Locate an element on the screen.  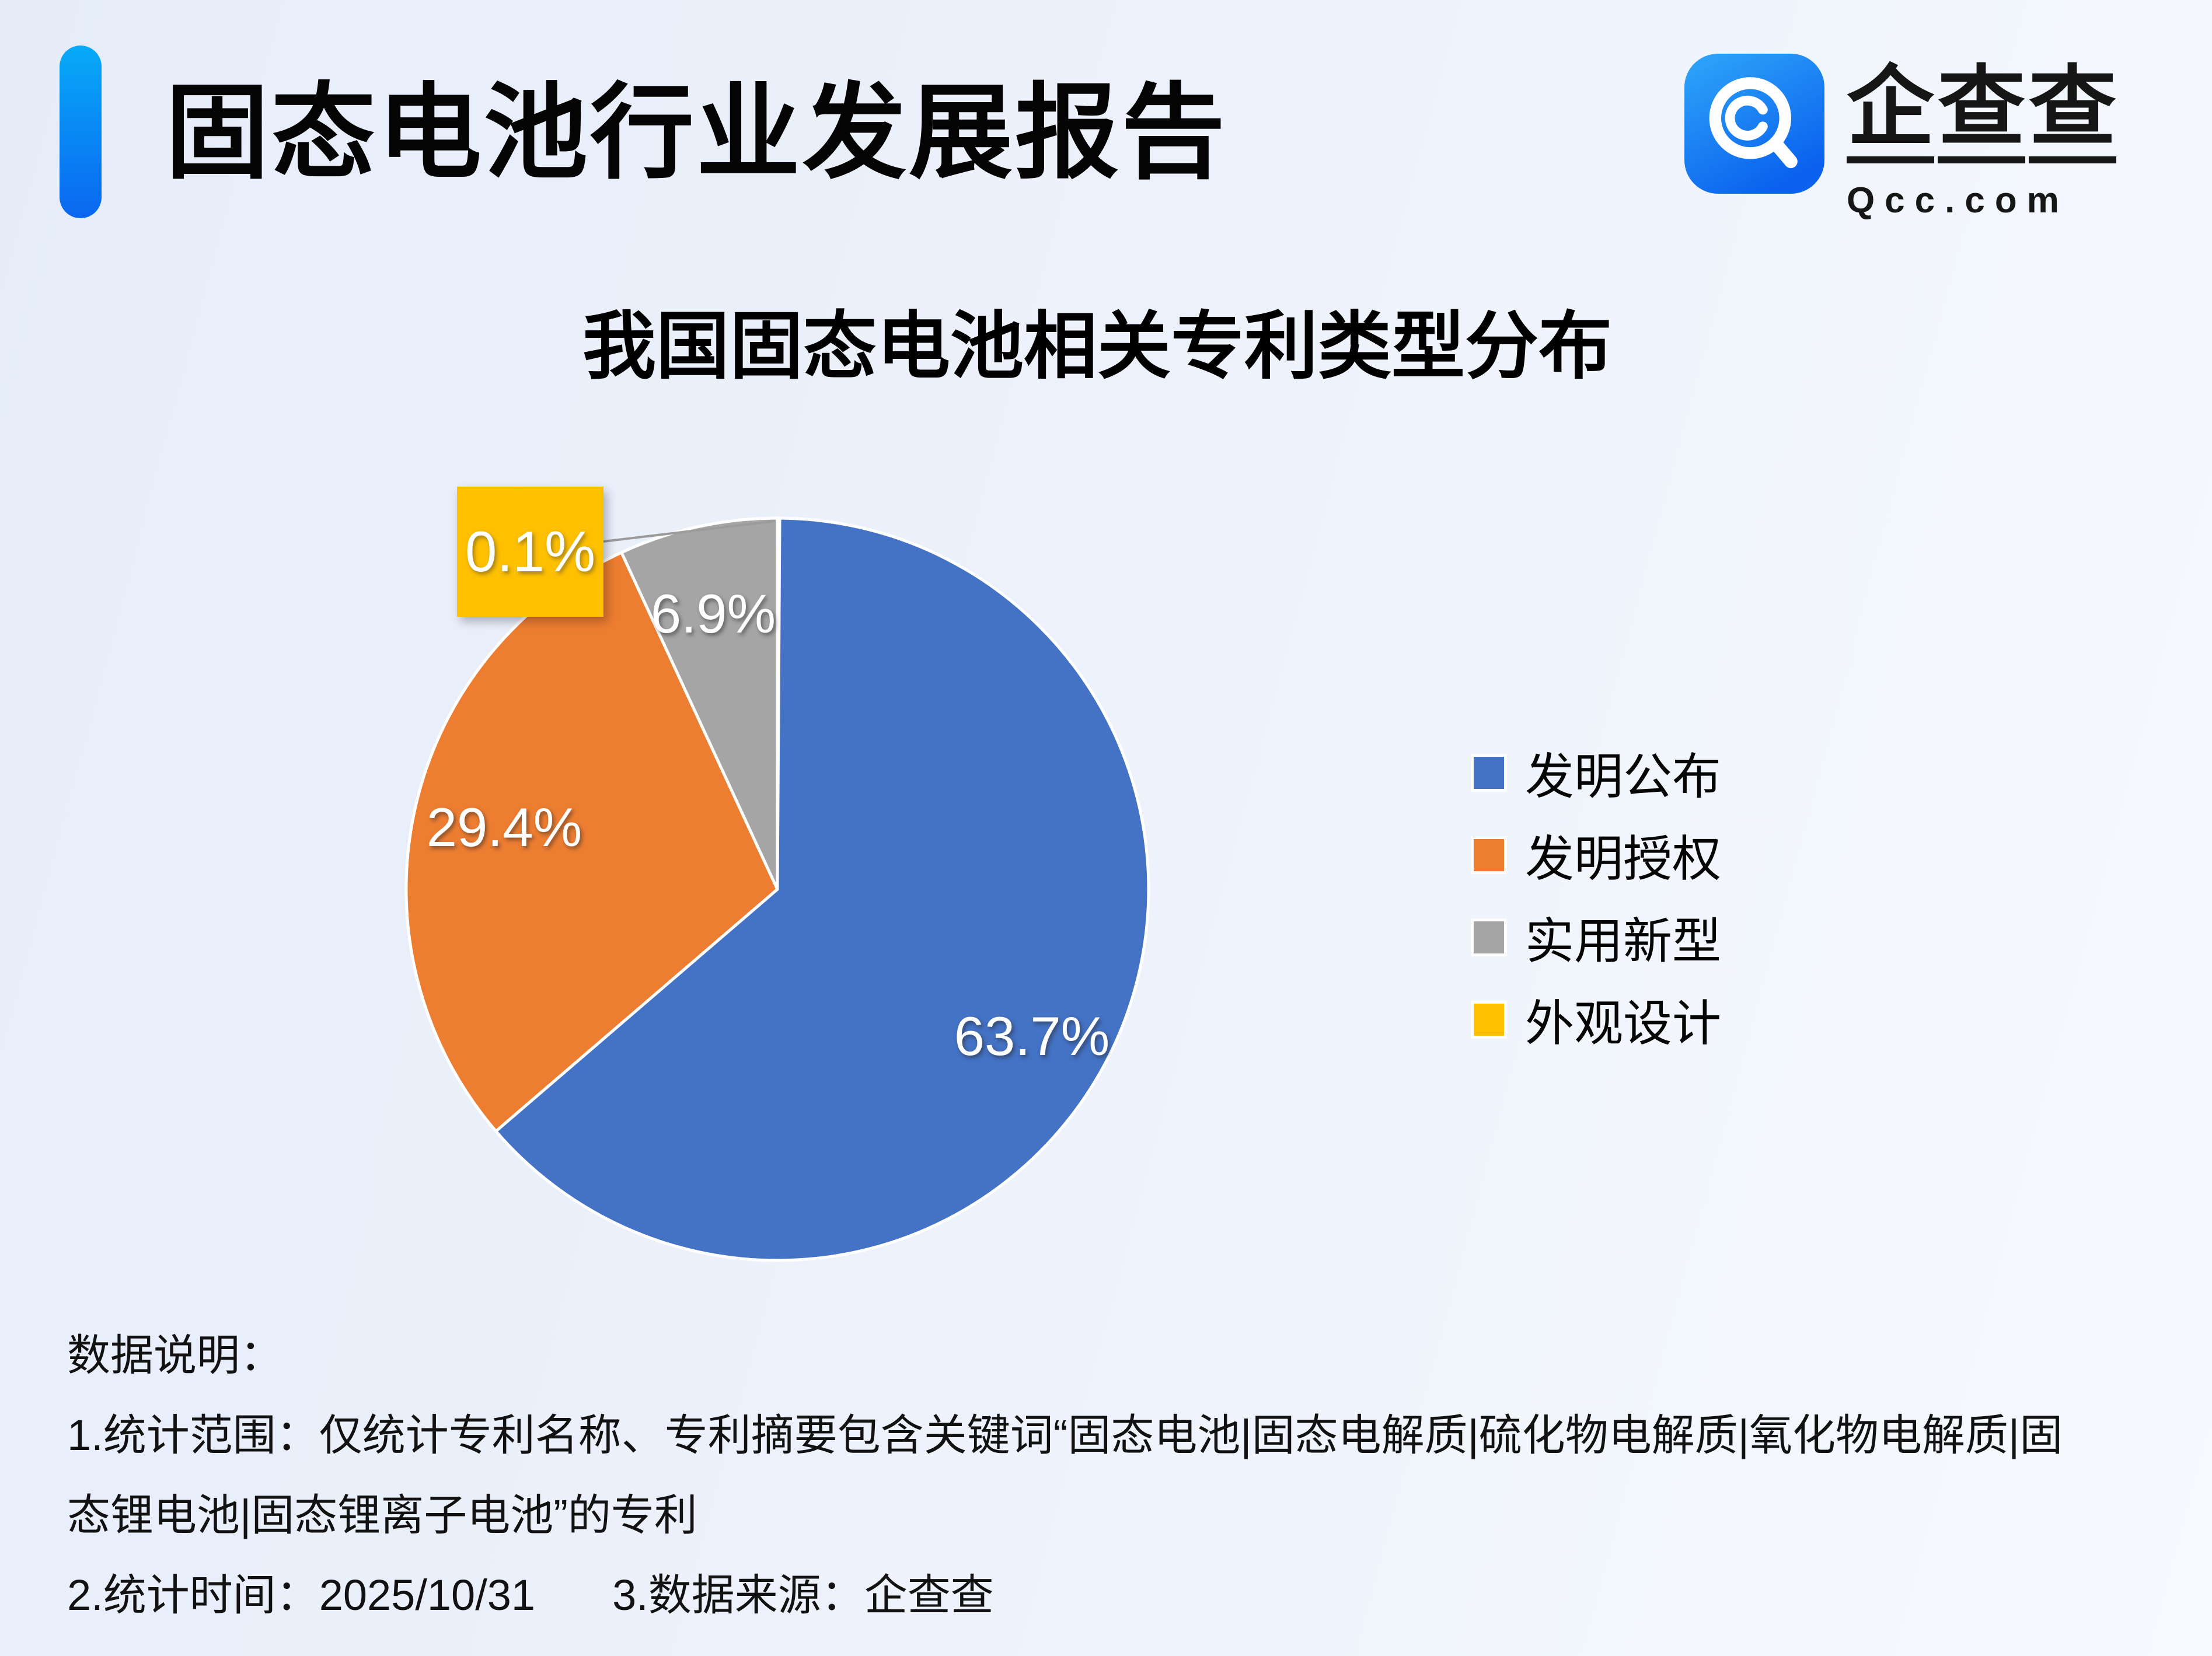
chart-title: 我国固态电池相关专利类型分布 is located at coordinates (1097, 346).